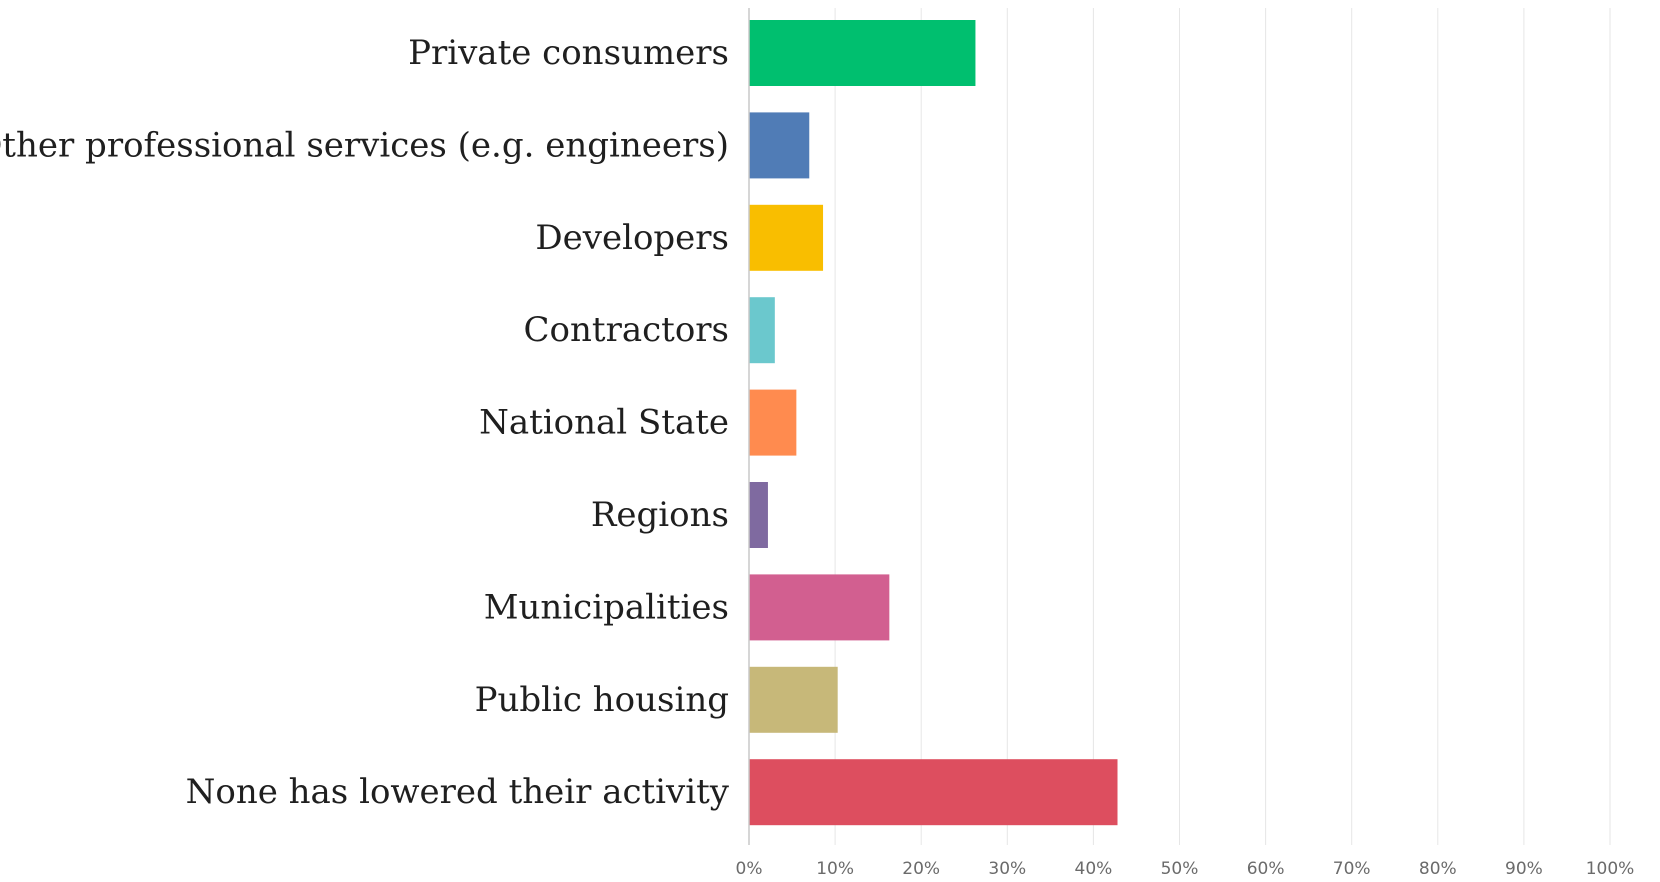 This screenshot has height=882, width=1660. I want to click on x-tick-label: 70%, so click(1352, 869).